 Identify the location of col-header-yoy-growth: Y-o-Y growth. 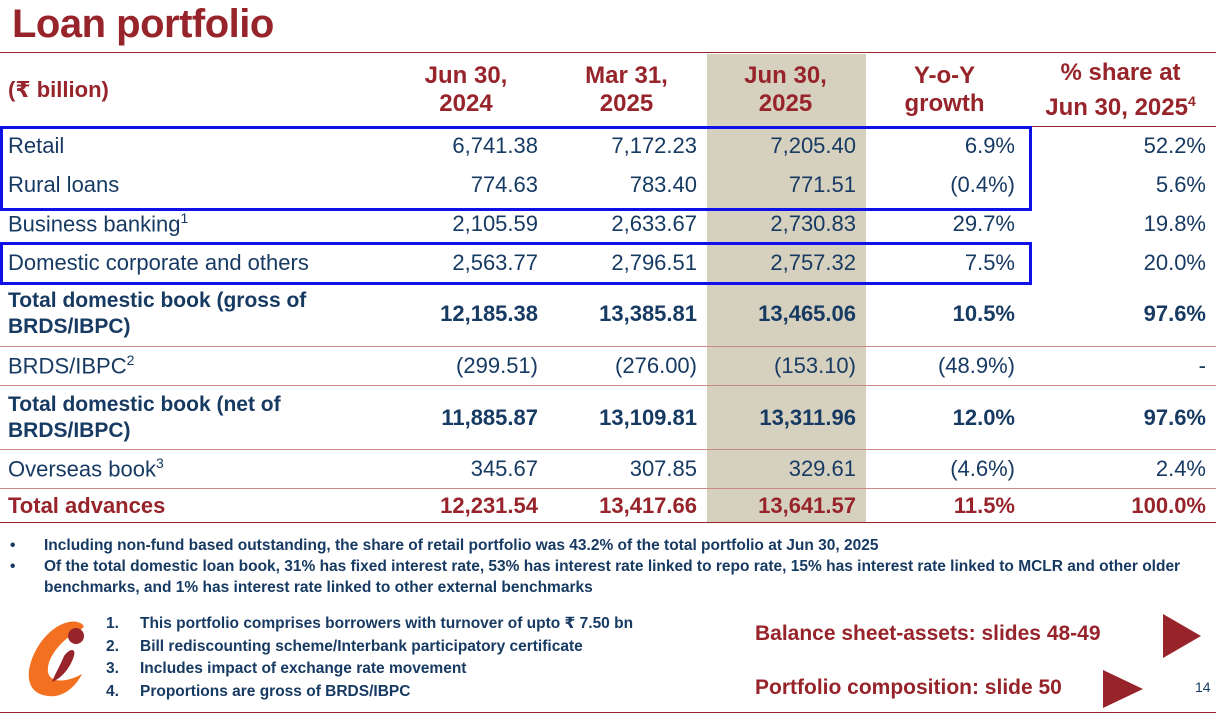
(945, 90).